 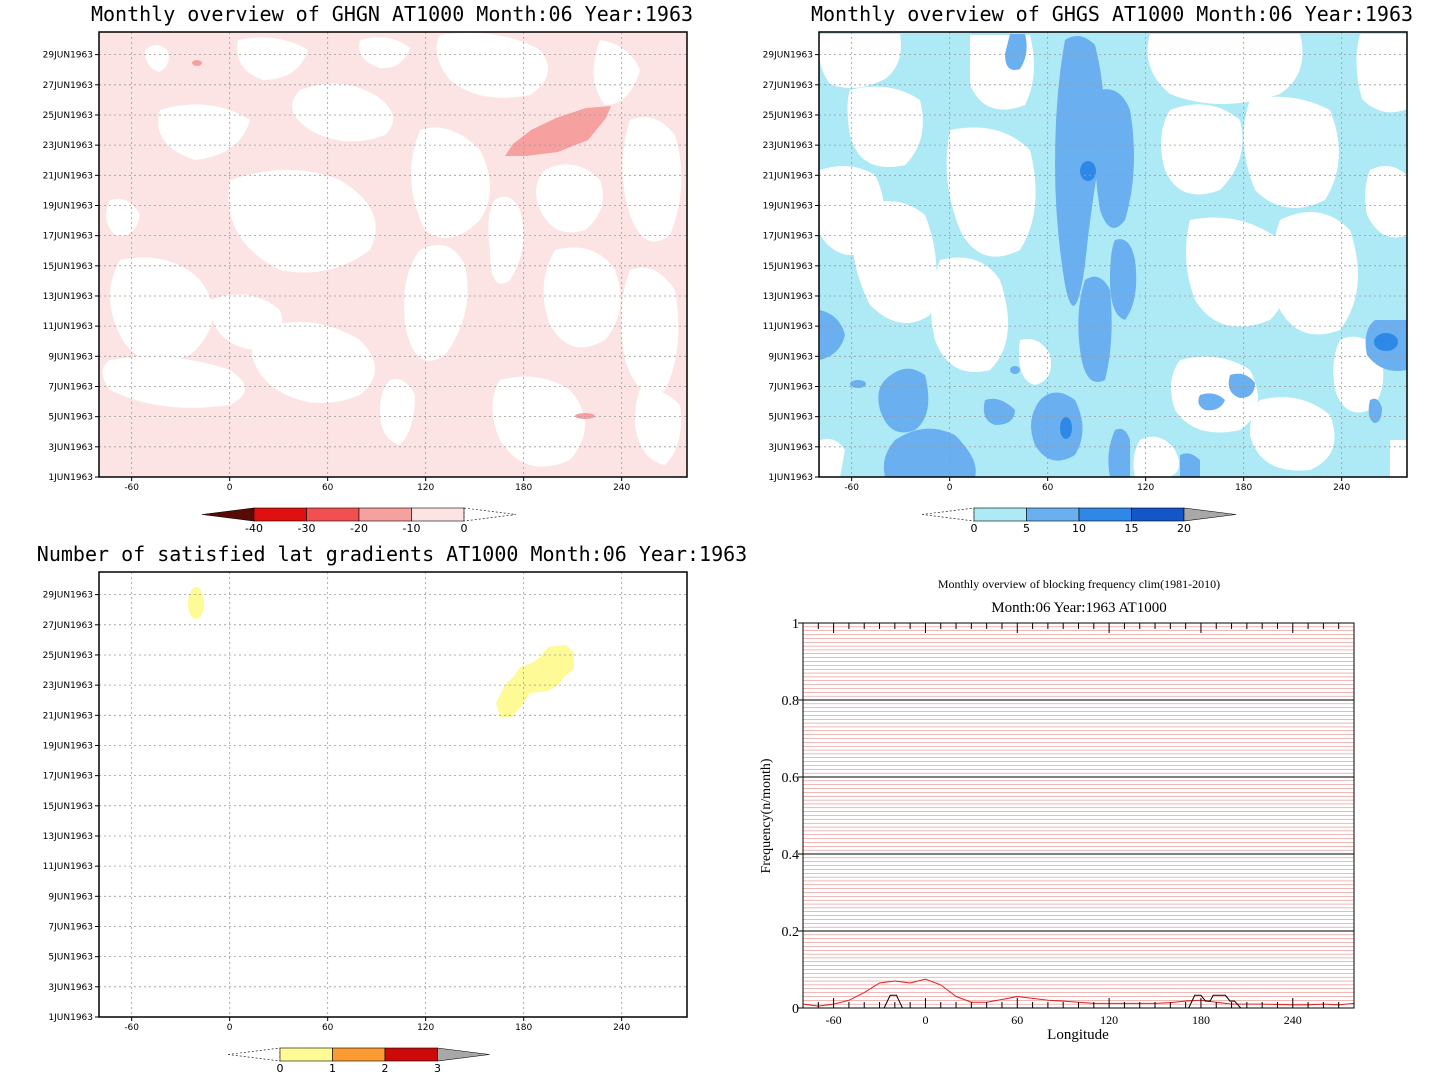 I want to click on blocking-axes: 0 0.2 0.4 0.6 0.8 1 -60 0 60 120 180 240, so click(x=1068, y=822).